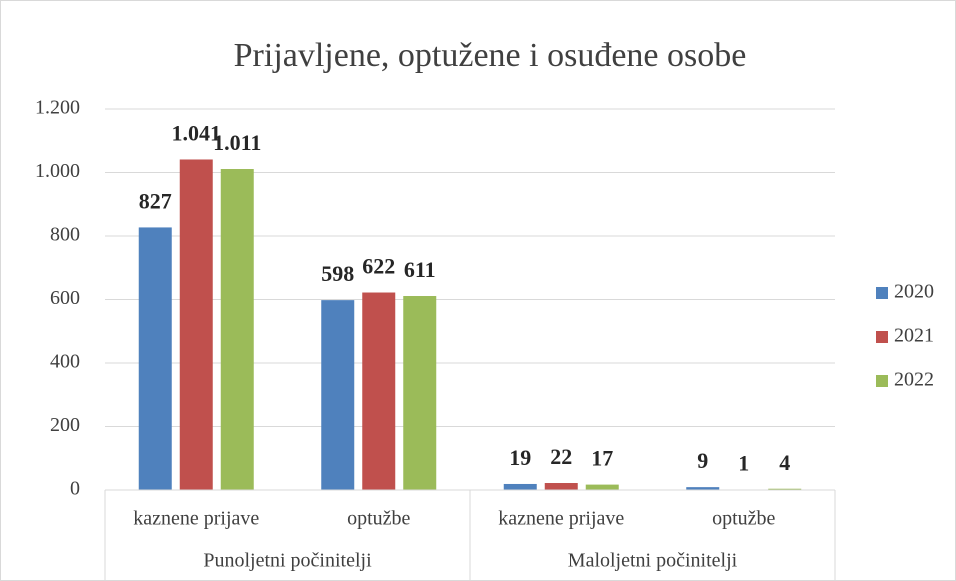 Image resolution: width=956 pixels, height=581 pixels. Describe the element at coordinates (914, 336) in the screenshot. I see `legend-label: 2021` at that location.